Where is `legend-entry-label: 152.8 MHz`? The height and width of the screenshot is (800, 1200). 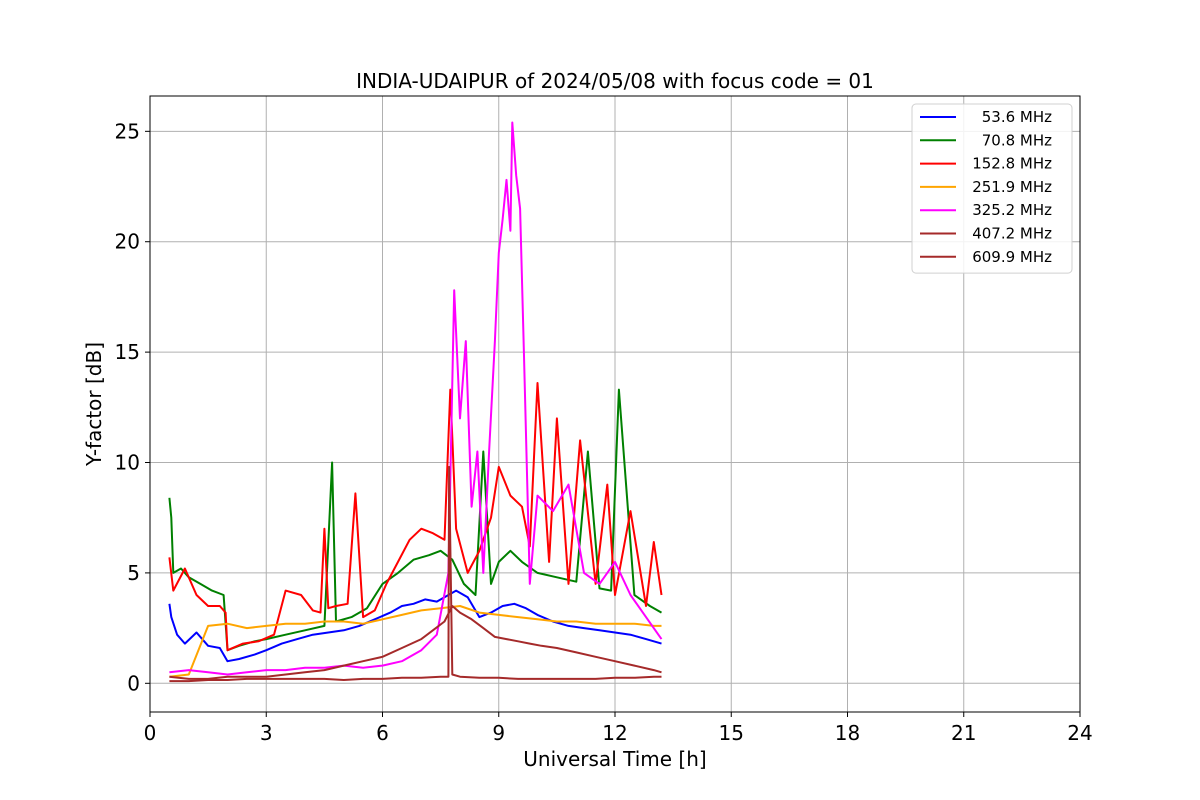 legend-entry-label: 152.8 MHz is located at coordinates (1012, 164).